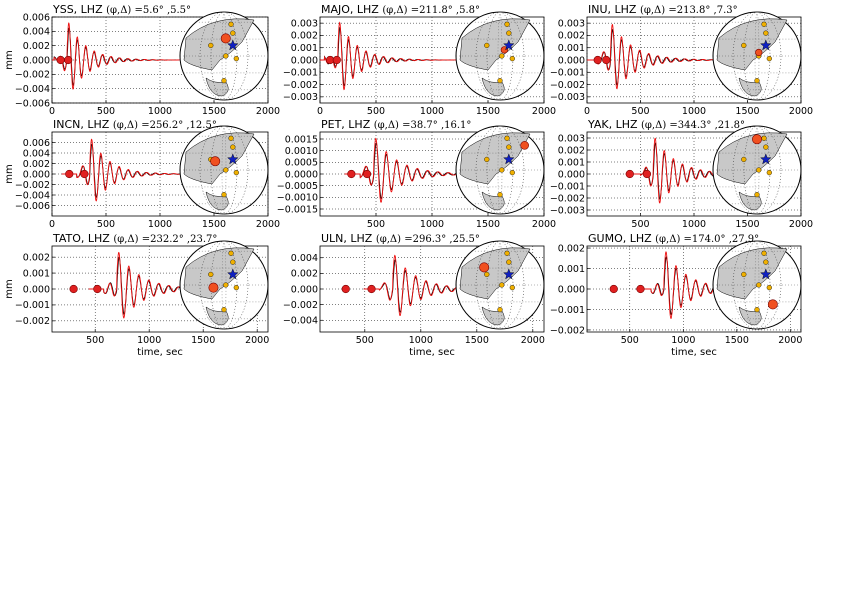  I want to click on panel-title: YAK, LHZ (φ,Δ) =344.3° ,21.8°, so click(666, 124).